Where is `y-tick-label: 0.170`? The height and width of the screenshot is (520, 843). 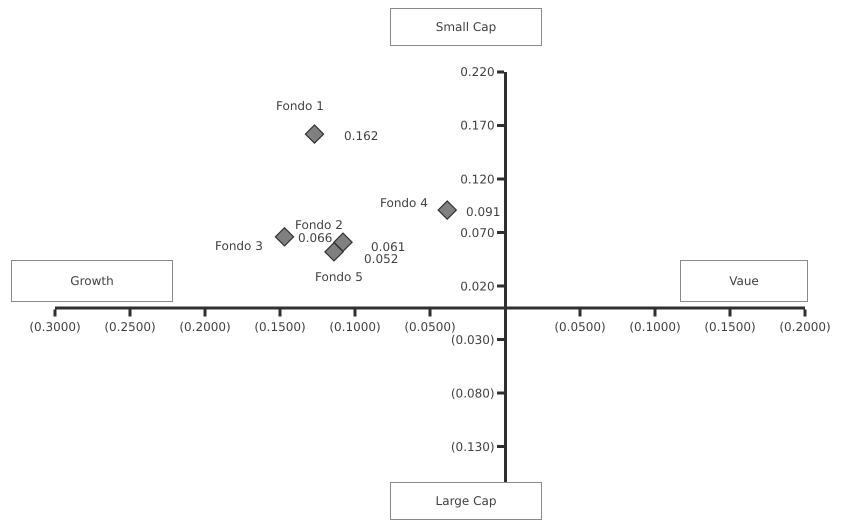 y-tick-label: 0.170 is located at coordinates (477, 125).